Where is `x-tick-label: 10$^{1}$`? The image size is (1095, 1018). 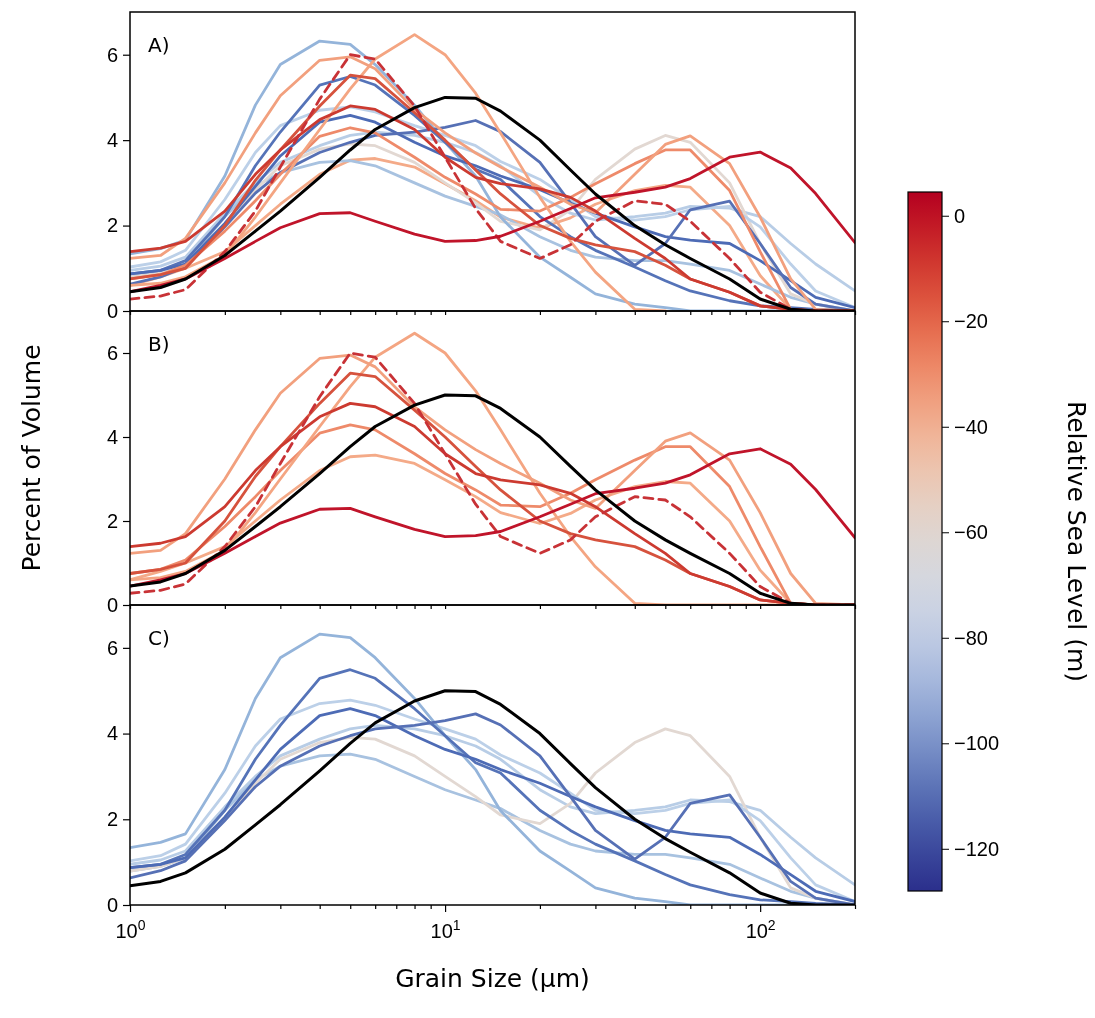 x-tick-label: 10$^{1}$ is located at coordinates (445, 929).